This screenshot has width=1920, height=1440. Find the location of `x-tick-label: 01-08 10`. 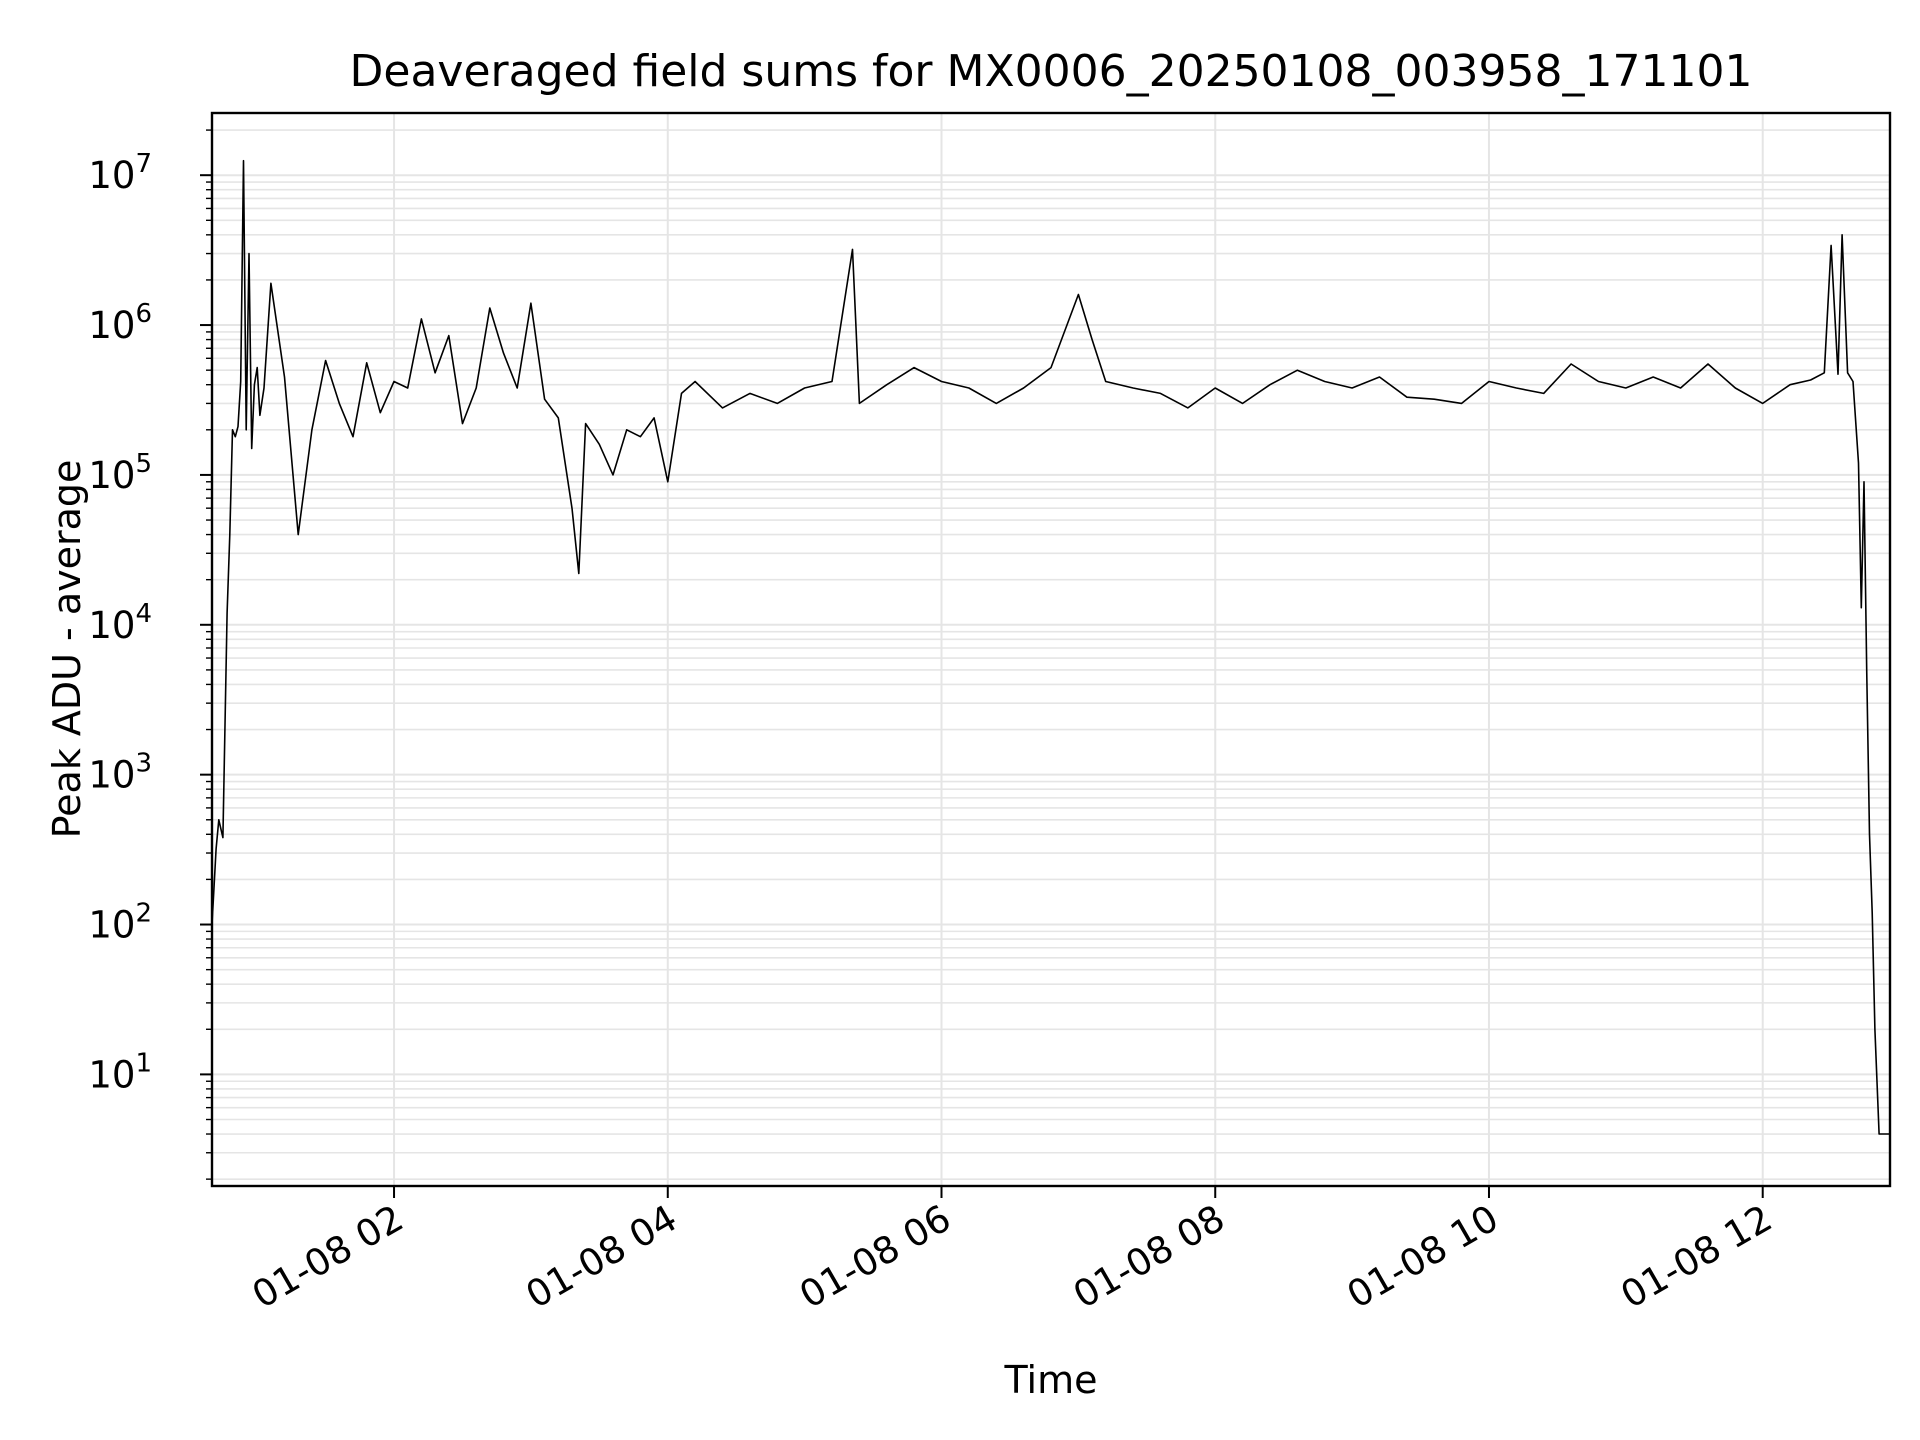

x-tick-label: 01-08 10 is located at coordinates (1423, 1257).